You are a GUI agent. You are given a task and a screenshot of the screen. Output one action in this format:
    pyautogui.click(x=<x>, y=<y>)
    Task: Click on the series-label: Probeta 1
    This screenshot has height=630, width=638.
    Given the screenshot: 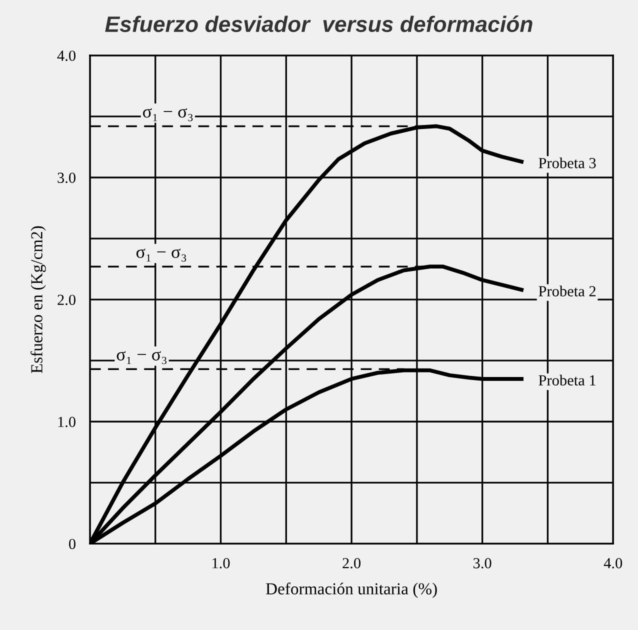 What is the action you would take?
    pyautogui.click(x=567, y=380)
    